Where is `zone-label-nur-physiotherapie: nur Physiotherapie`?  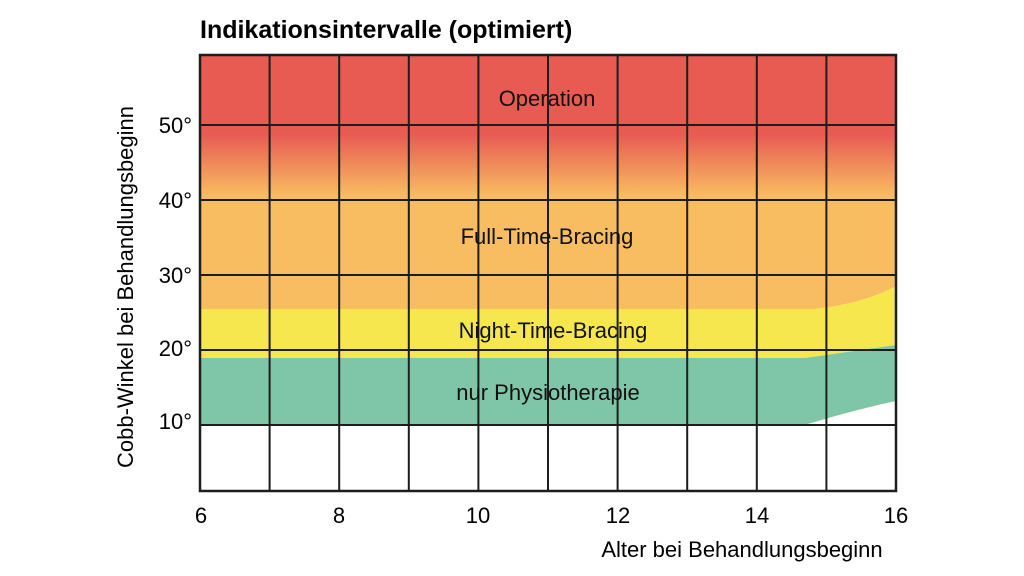
zone-label-nur-physiotherapie: nur Physiotherapie is located at coordinates (547, 392).